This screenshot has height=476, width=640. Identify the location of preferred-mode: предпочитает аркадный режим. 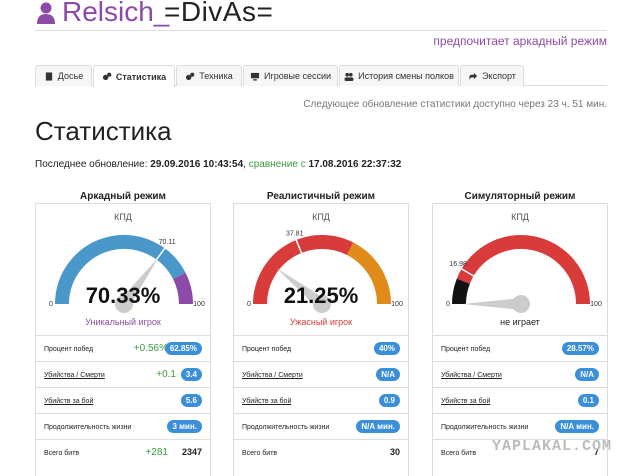
(520, 41).